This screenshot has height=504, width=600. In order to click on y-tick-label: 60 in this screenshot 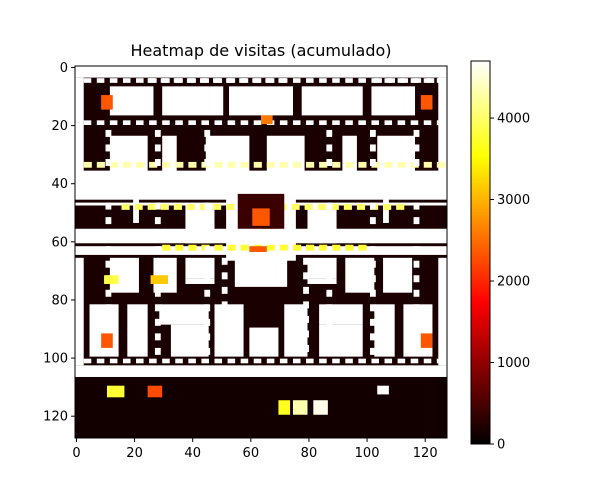, I will do `click(59, 242)`.